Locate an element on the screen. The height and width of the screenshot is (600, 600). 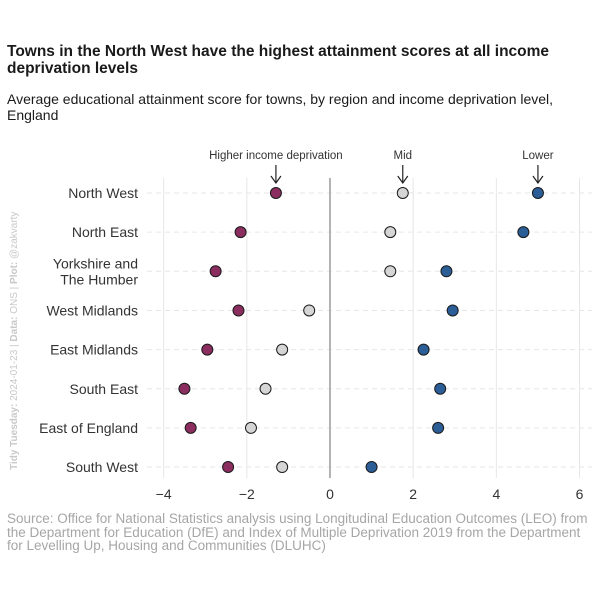
point-mid-south-east is located at coordinates (265, 388).